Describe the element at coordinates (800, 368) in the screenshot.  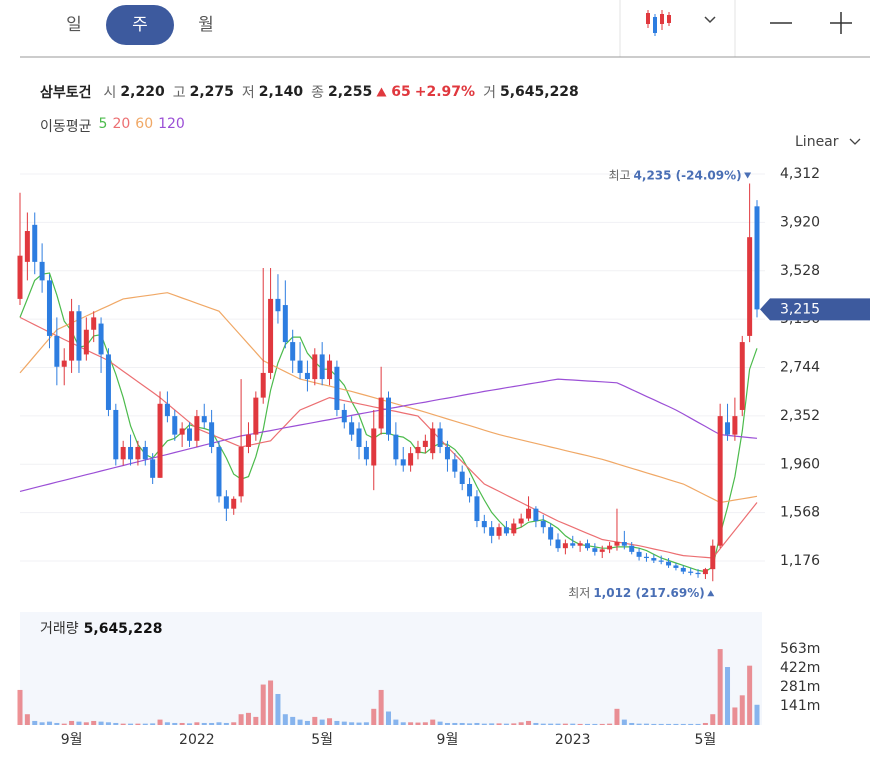
I see `y-tick-label: 2,744` at that location.